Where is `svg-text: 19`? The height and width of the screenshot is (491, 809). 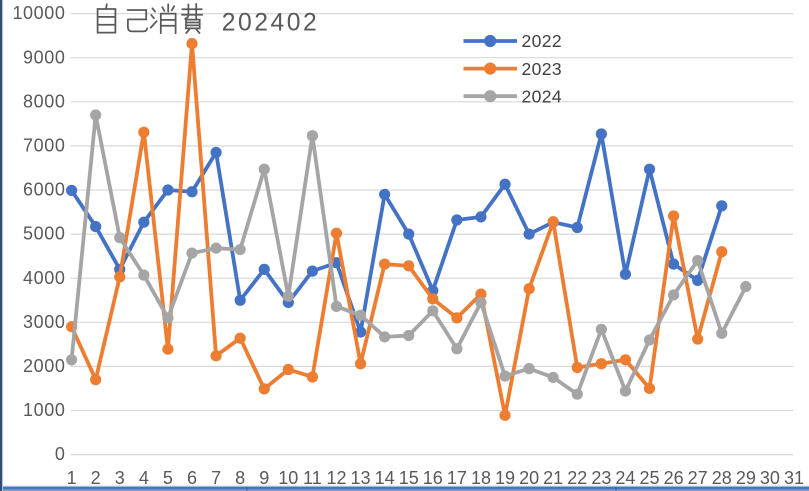
svg-text: 19 is located at coordinates (505, 478).